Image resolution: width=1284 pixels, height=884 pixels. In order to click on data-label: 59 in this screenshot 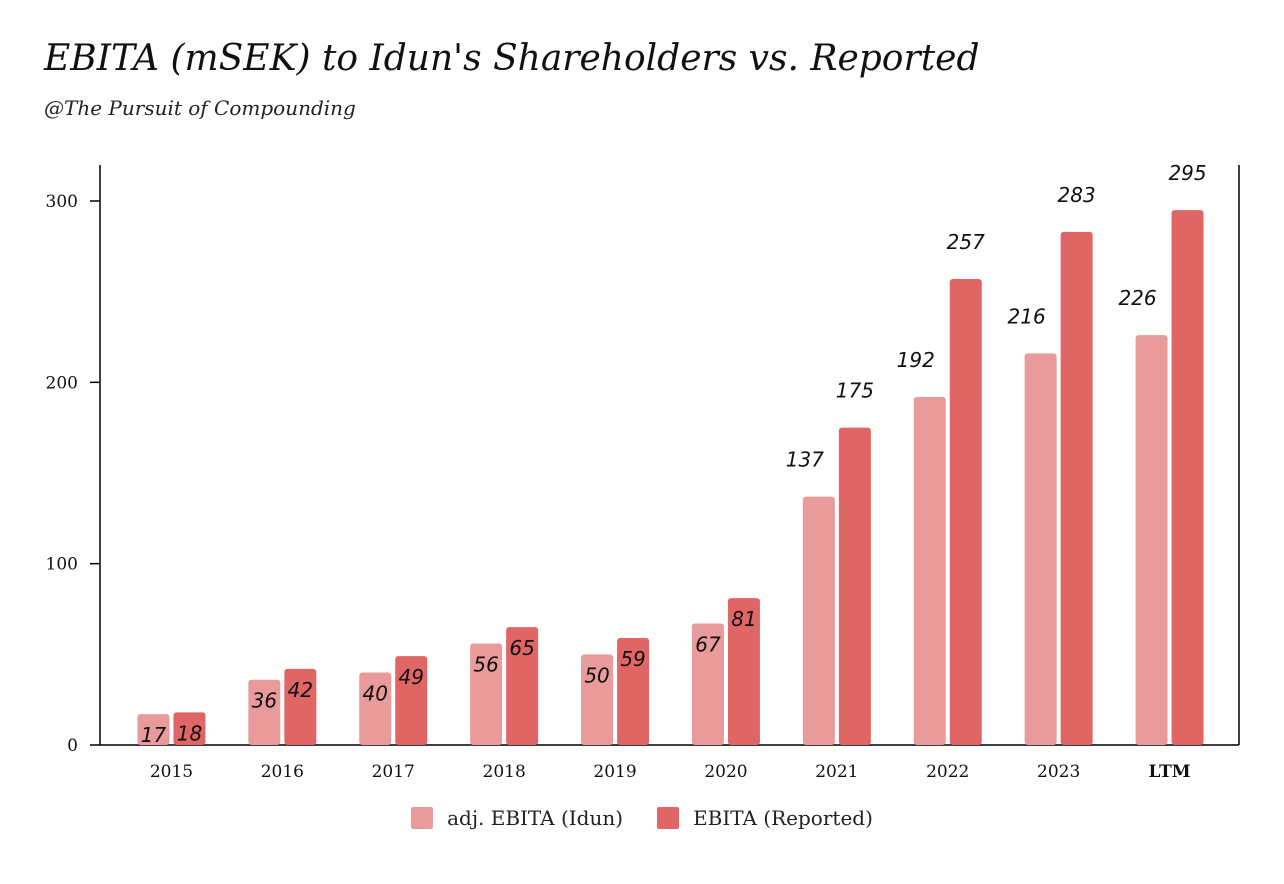, I will do `click(632, 659)`.